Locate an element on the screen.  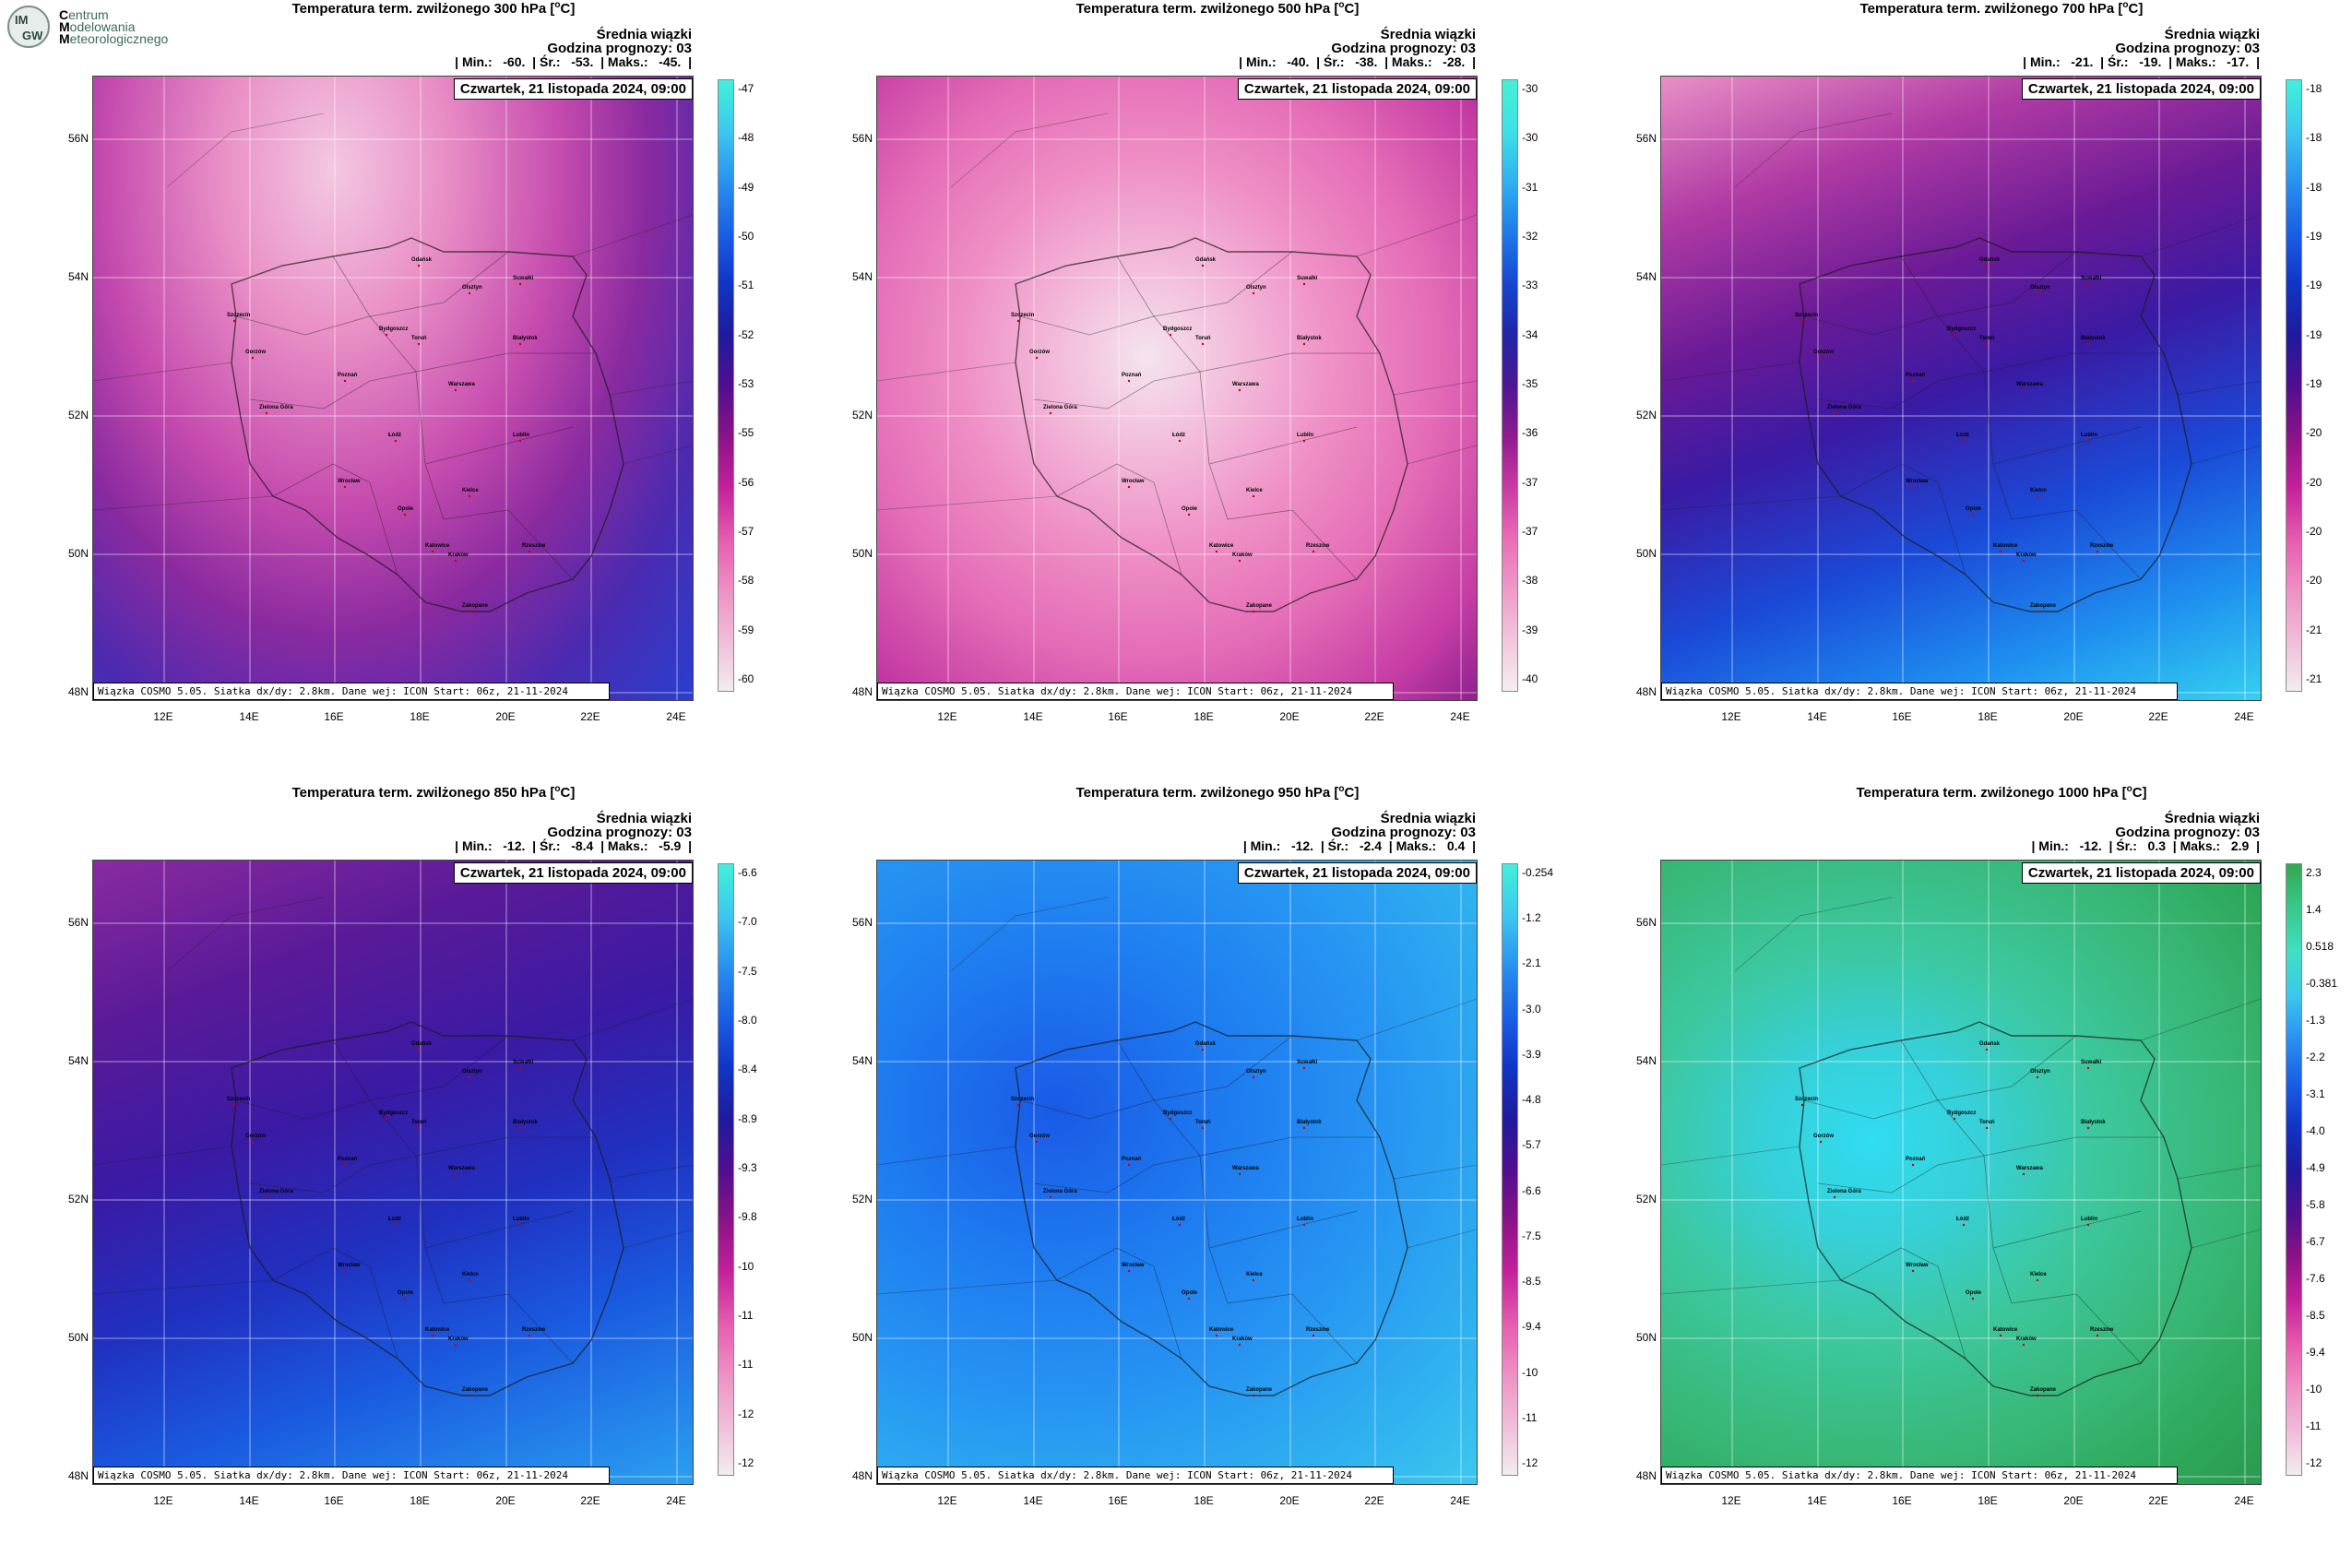
colorbar-label: -0.381 is located at coordinates (2322, 983).